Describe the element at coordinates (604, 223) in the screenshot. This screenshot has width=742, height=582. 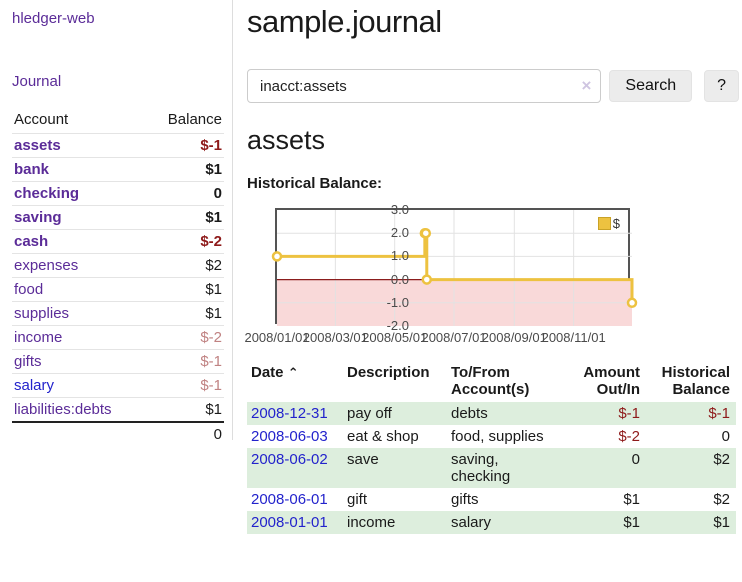
I see `legend-swatch-icon` at that location.